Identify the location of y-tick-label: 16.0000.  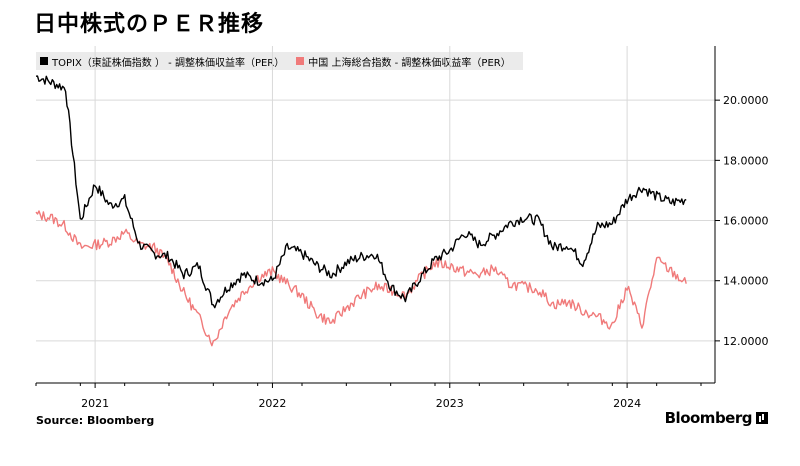
(746, 221).